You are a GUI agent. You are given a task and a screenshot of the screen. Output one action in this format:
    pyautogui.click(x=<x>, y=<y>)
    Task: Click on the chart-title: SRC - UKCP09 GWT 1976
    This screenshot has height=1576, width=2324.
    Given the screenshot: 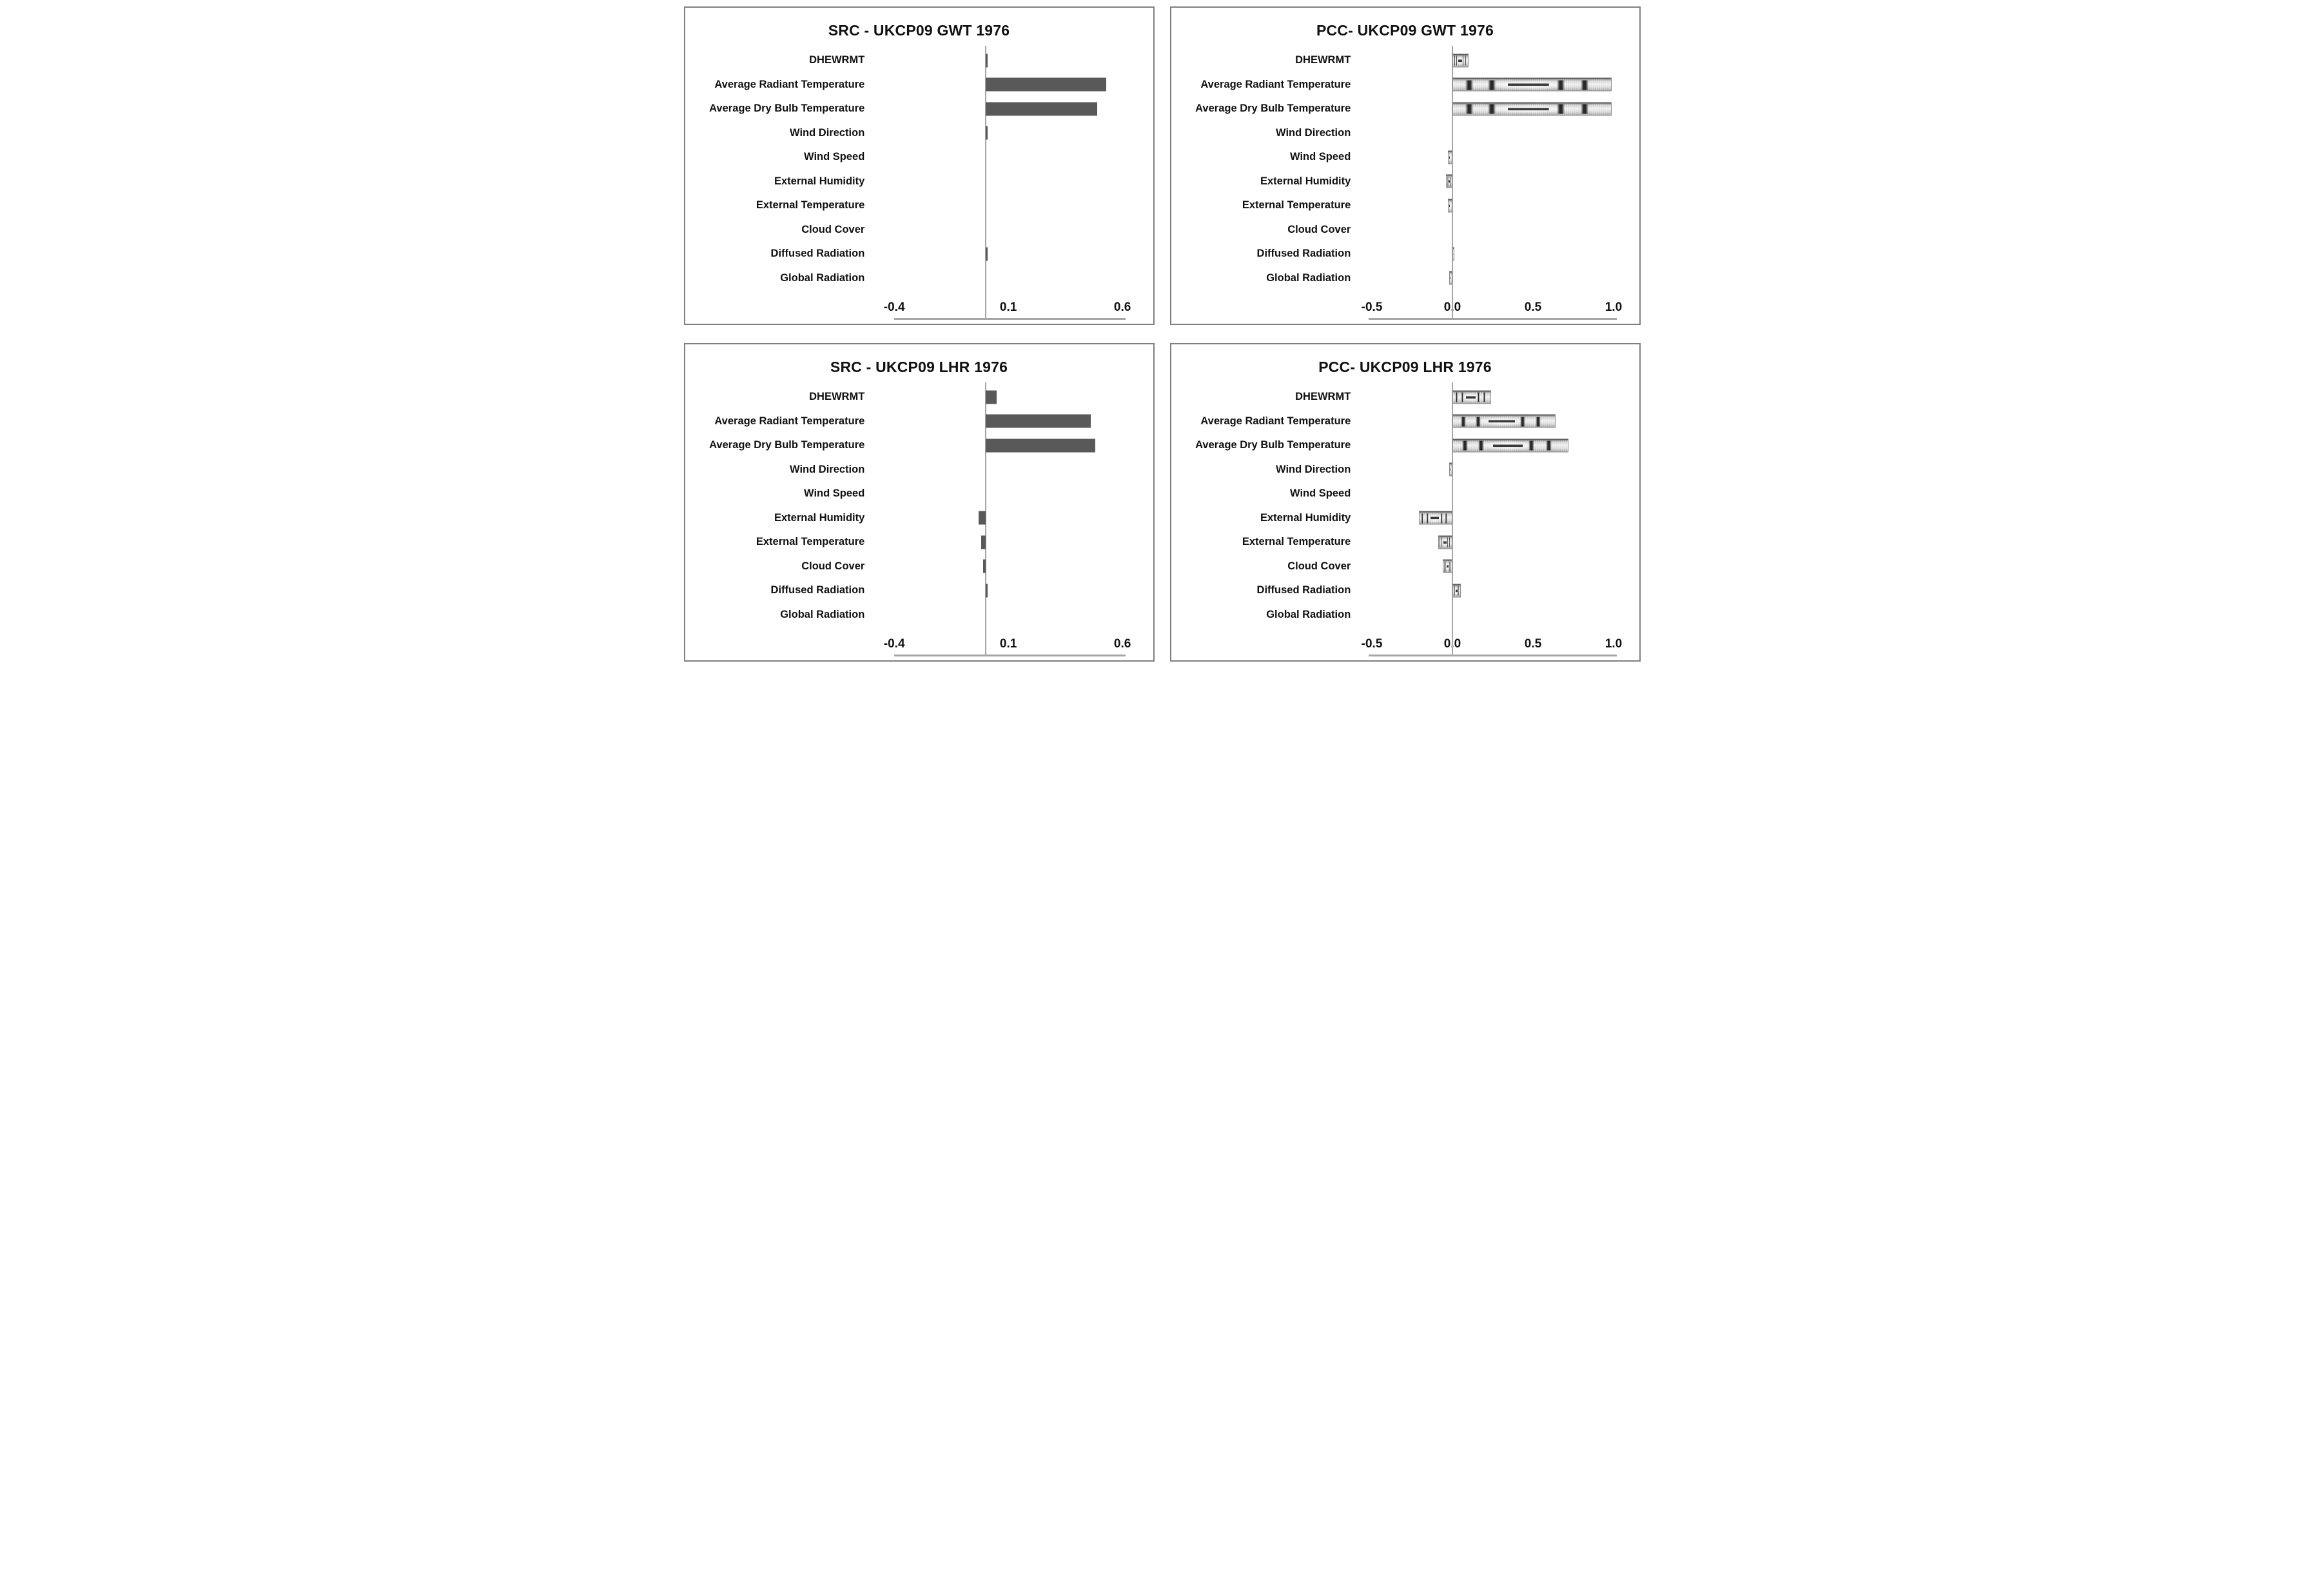 What is the action you would take?
    pyautogui.click(x=919, y=30)
    